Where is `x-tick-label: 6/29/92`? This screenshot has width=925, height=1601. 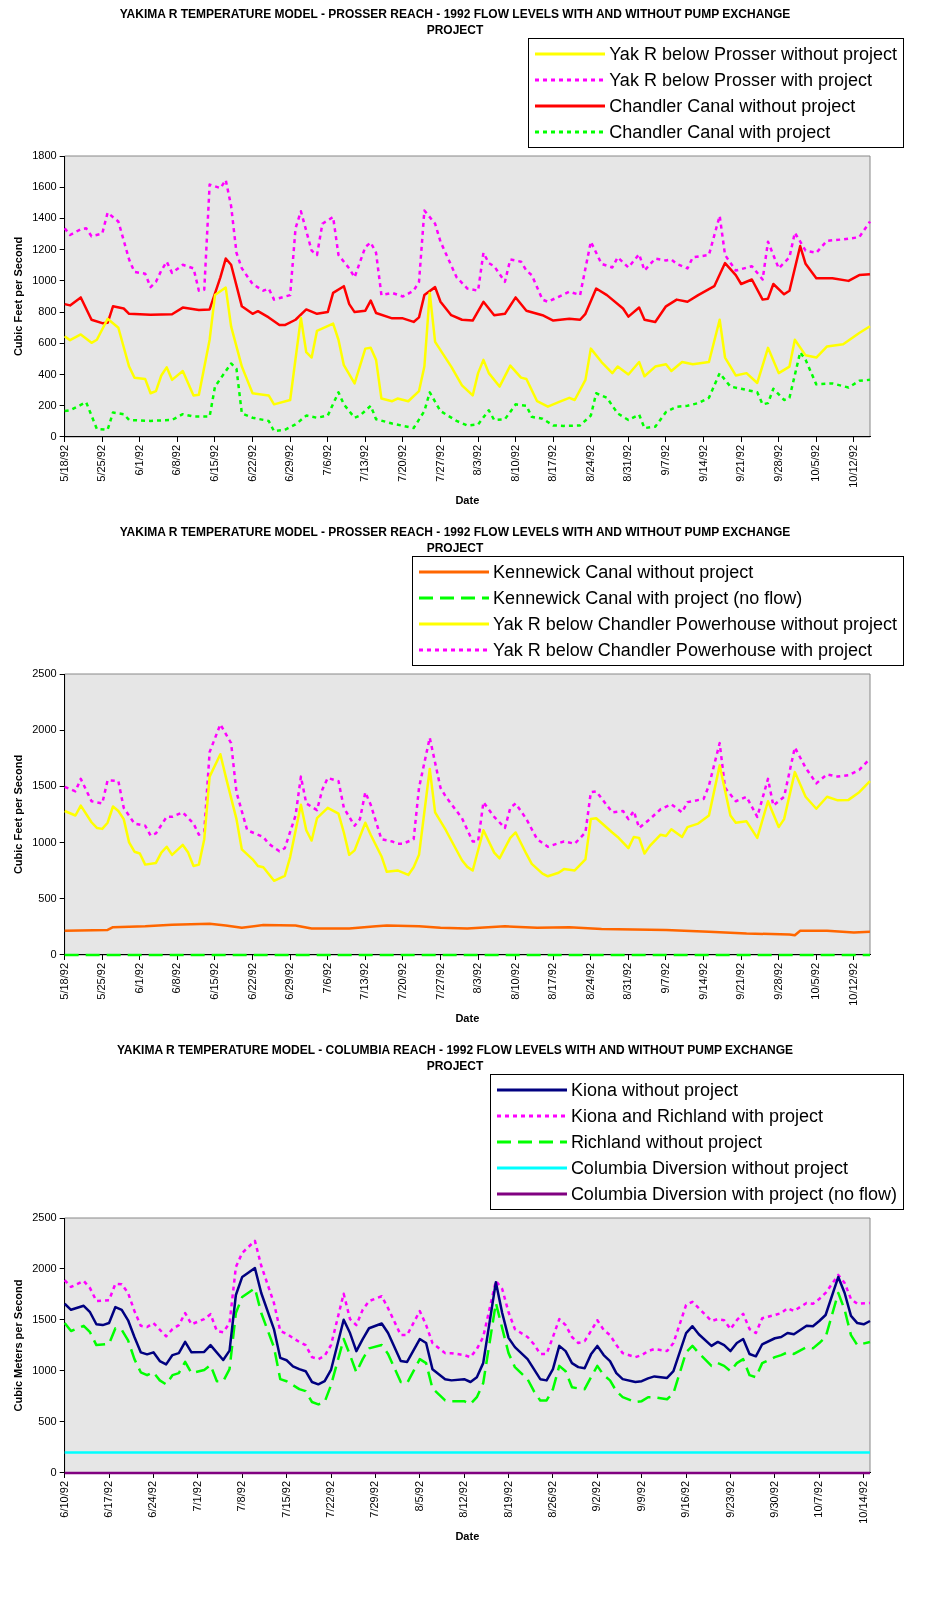 x-tick-label: 6/29/92 is located at coordinates (289, 981).